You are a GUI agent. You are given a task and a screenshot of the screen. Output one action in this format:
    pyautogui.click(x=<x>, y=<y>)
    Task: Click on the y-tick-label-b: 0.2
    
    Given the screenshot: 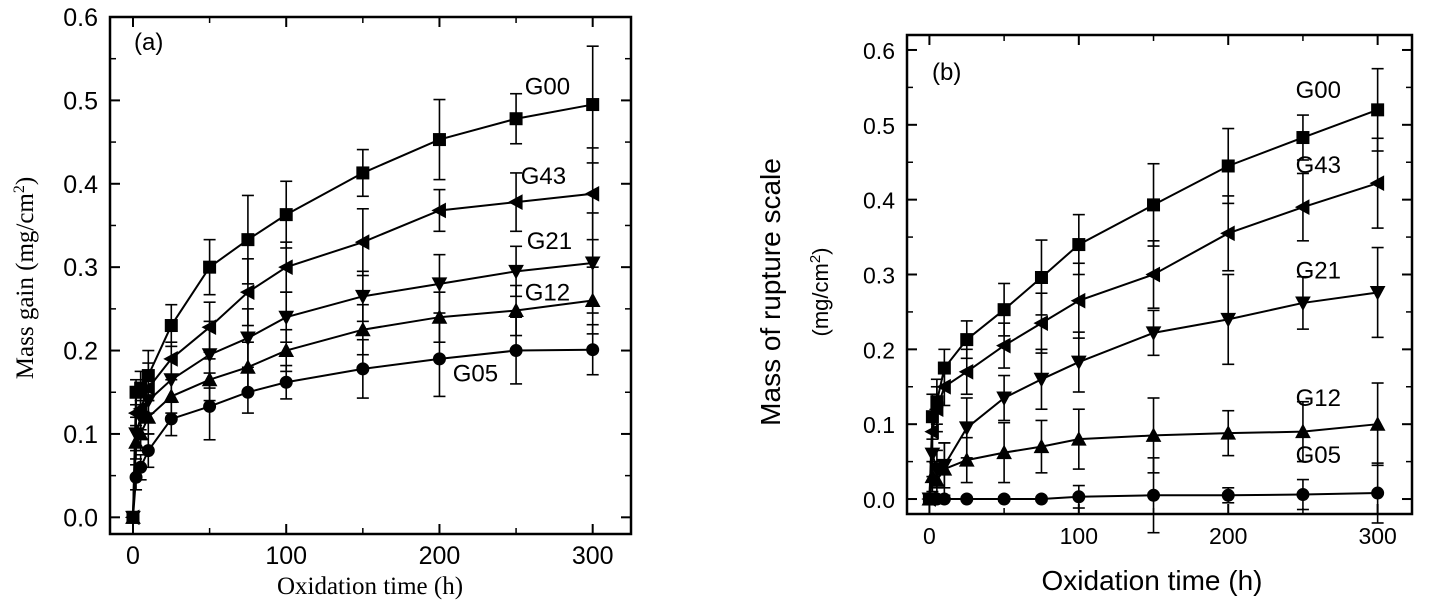 What is the action you would take?
    pyautogui.click(x=879, y=350)
    